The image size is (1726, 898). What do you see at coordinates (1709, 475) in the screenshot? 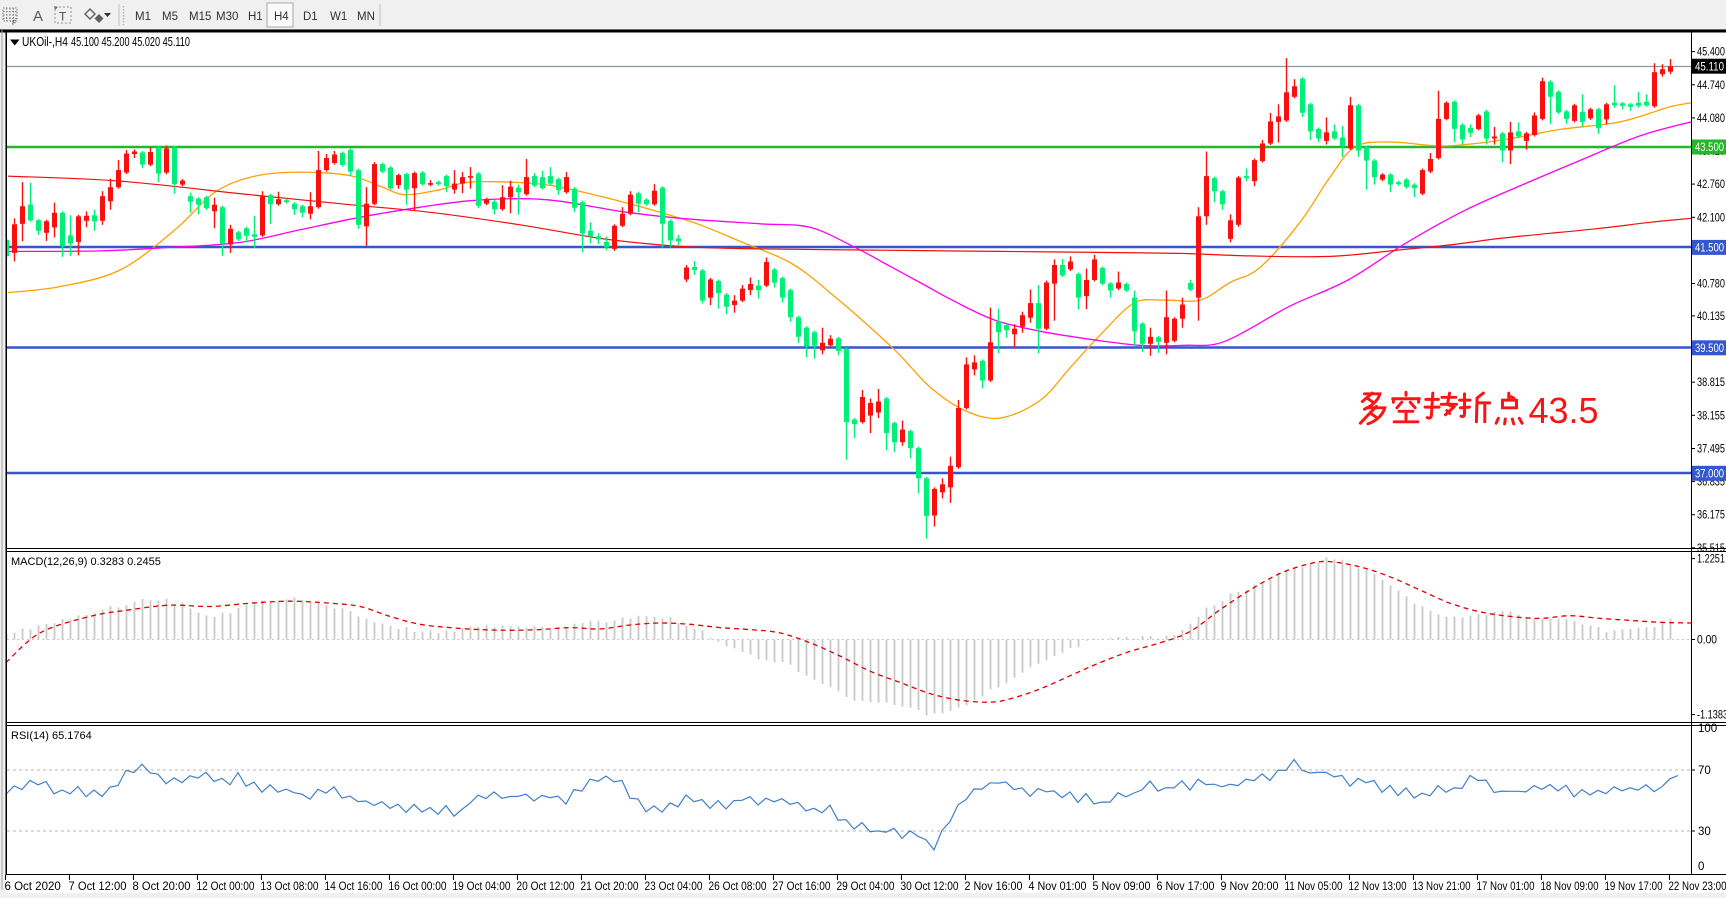
I see `svg-text: 37.000` at bounding box center [1709, 475].